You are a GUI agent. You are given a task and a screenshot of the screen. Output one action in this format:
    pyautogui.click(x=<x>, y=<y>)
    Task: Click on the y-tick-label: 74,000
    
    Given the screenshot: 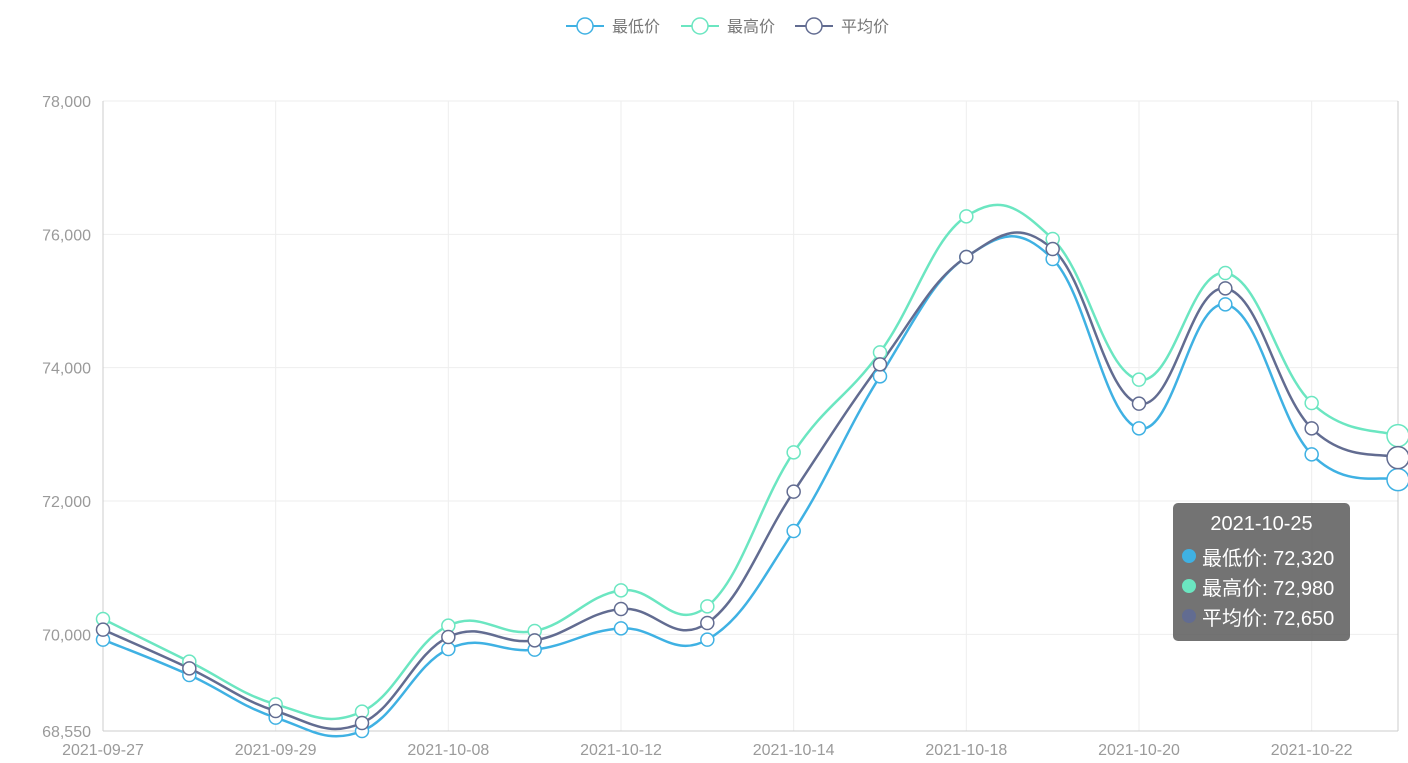 What is the action you would take?
    pyautogui.click(x=66, y=369)
    